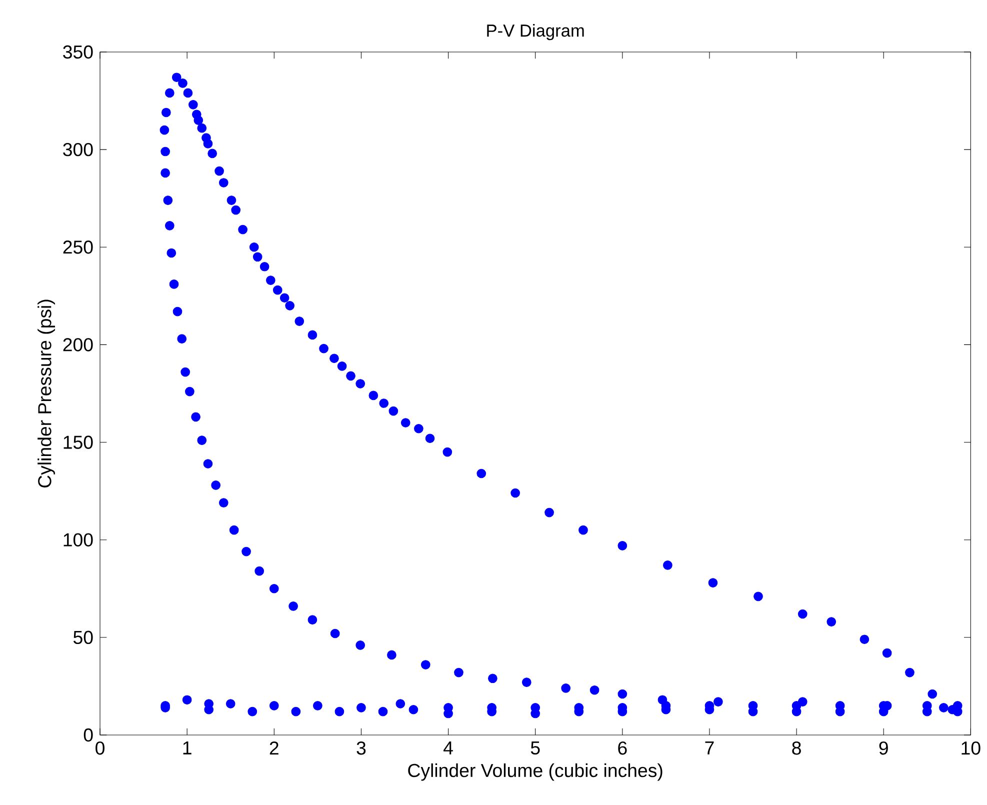 This screenshot has height=805, width=987. Describe the element at coordinates (46, 394) in the screenshot. I see `y-axis-title: Cylinder Pressure (psi)` at that location.